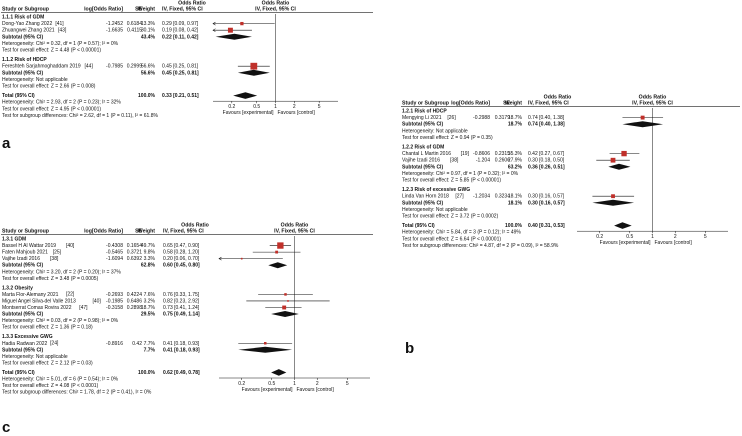 Image resolution: width=742 pixels, height=436 pixels. What do you see at coordinates (297, 113) in the screenshot?
I see `panel-a-favours-right: Favours [control]` at bounding box center [297, 113].